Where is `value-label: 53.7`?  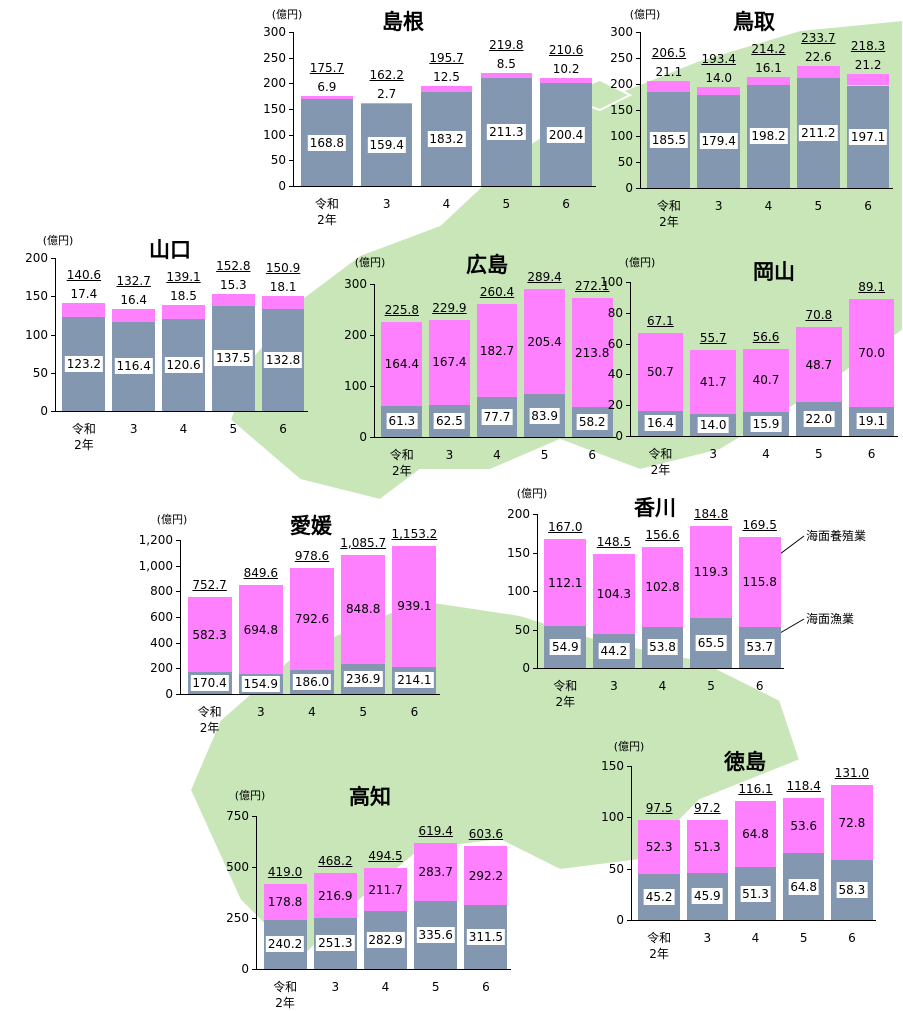 value-label: 53.7 is located at coordinates (760, 647).